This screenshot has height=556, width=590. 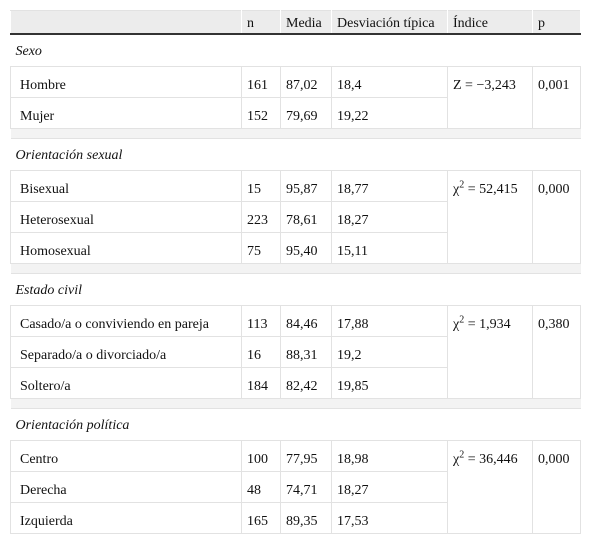 What do you see at coordinates (389, 518) in the screenshot?
I see `cell: 17,53` at bounding box center [389, 518].